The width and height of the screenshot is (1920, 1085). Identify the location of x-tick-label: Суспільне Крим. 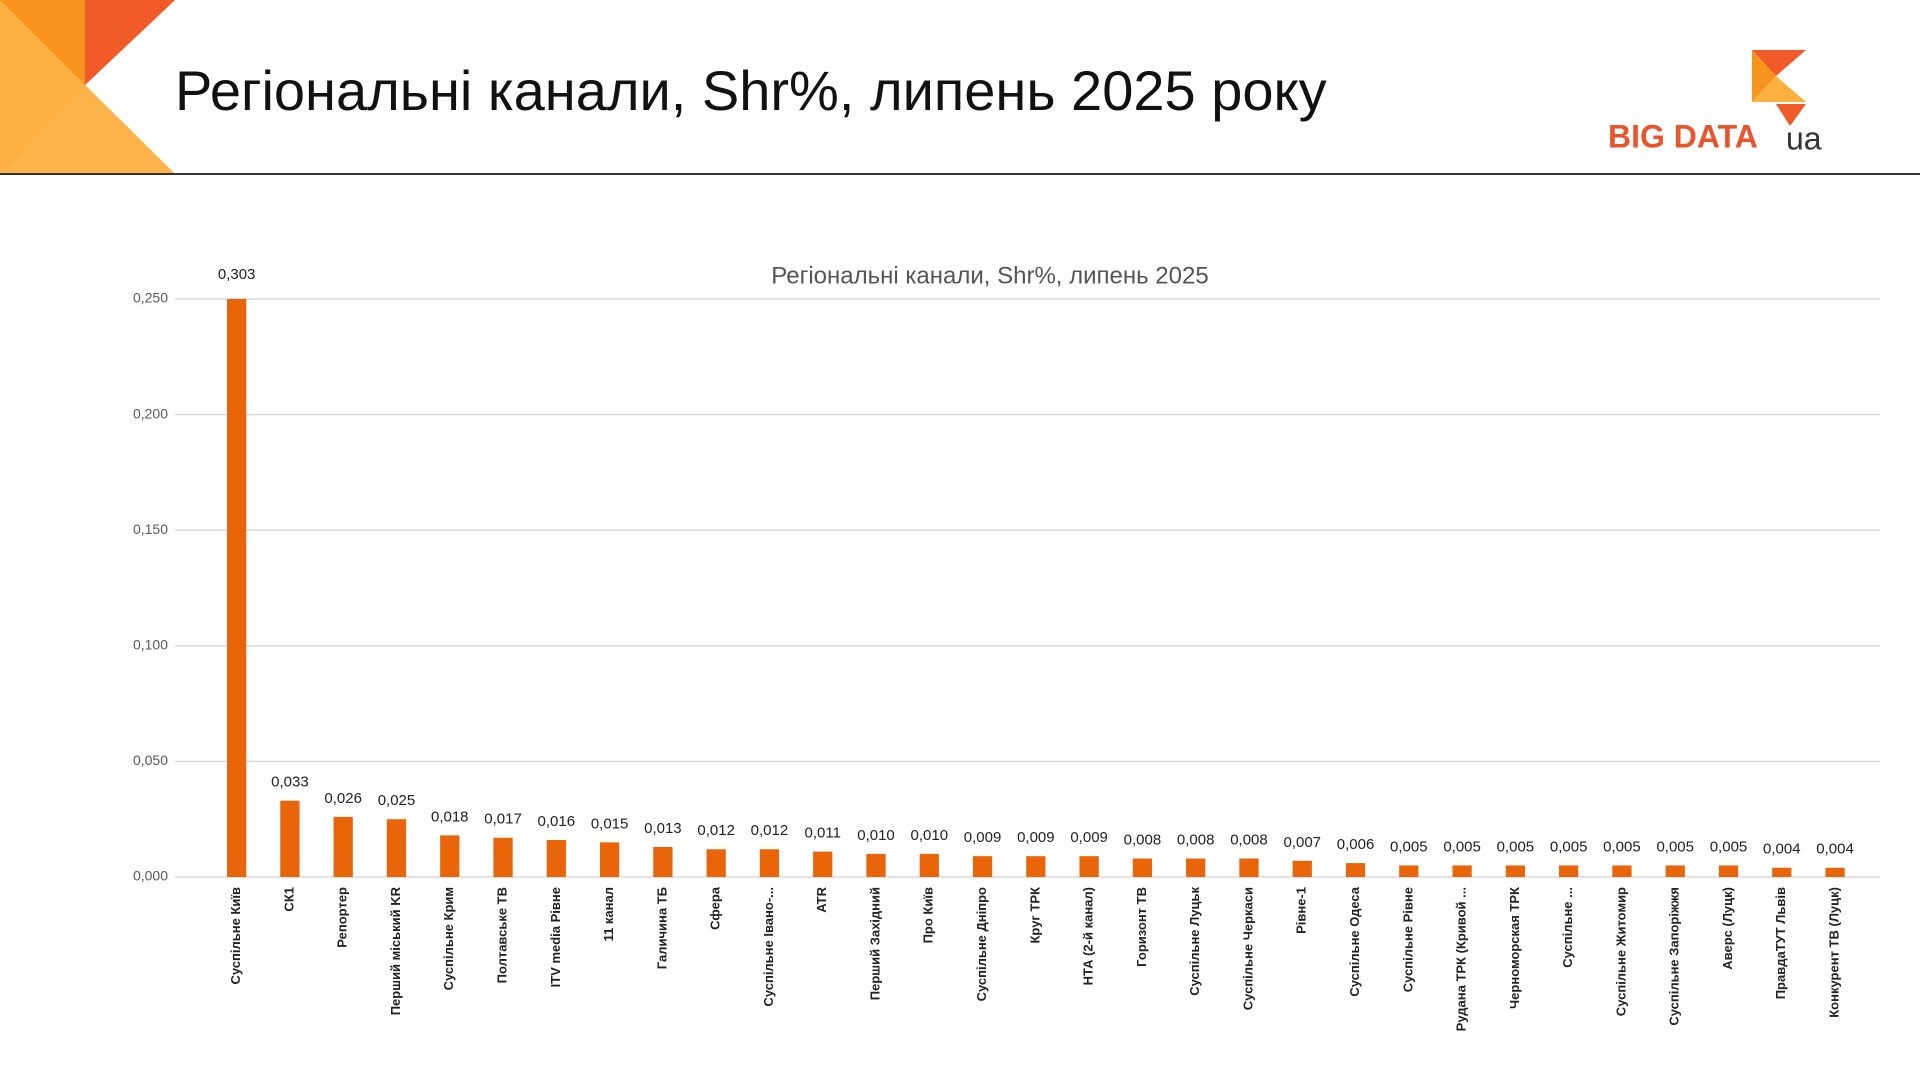
(448, 938).